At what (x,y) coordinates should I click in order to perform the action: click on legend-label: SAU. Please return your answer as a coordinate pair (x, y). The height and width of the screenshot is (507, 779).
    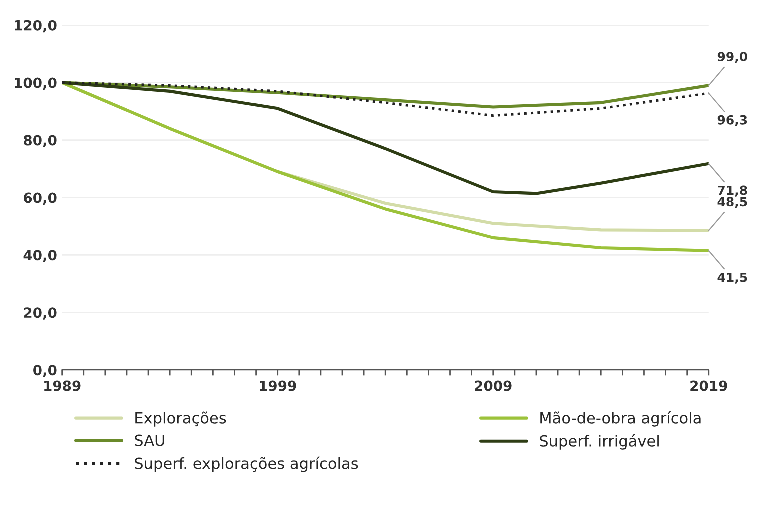
    Looking at the image, I should click on (149, 440).